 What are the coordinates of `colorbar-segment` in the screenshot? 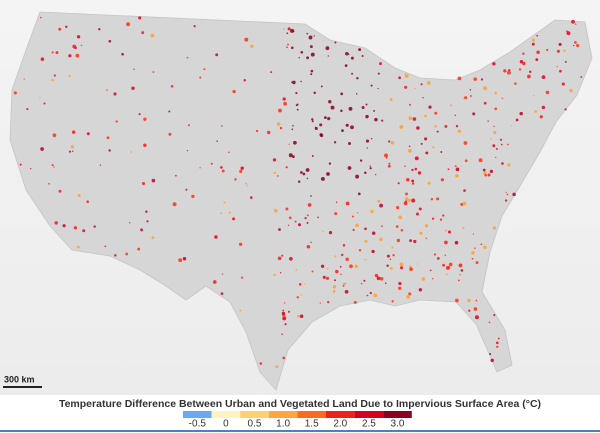 It's located at (340, 414).